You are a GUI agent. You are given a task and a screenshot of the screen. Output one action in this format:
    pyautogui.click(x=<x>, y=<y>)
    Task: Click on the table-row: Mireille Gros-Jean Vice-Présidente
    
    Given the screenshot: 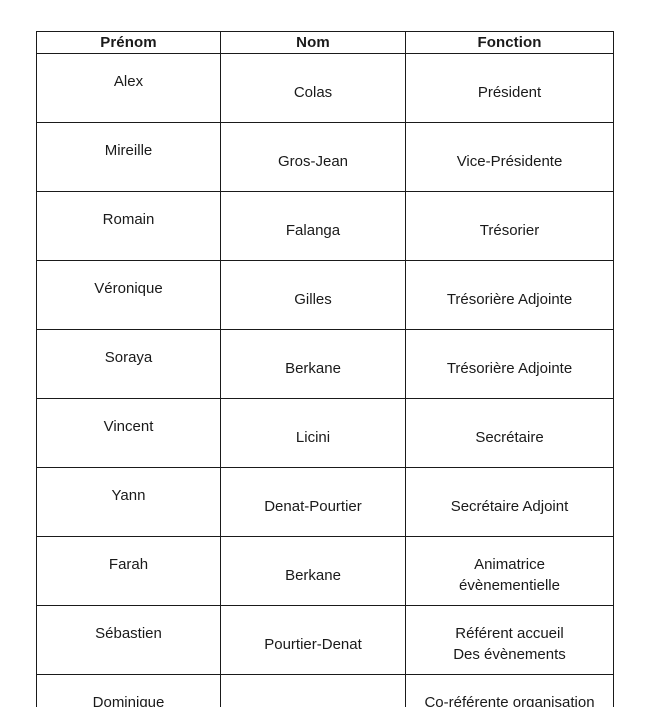 What is the action you would take?
    pyautogui.click(x=325, y=157)
    